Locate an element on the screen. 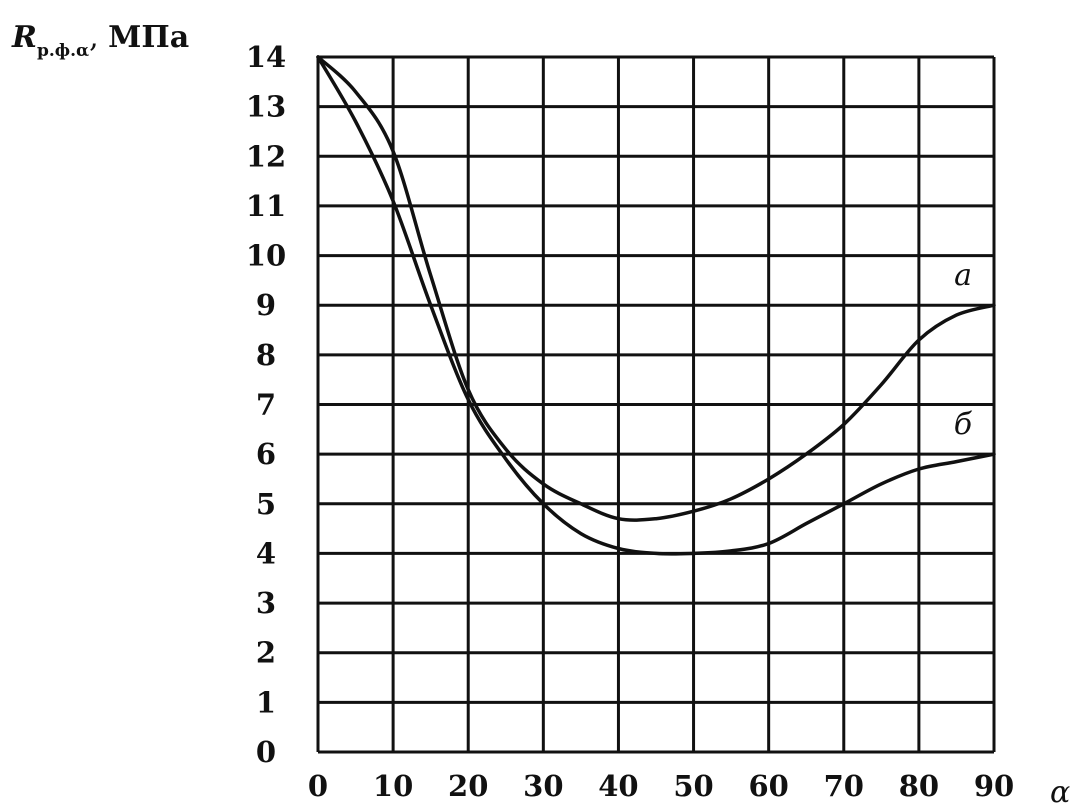 The width and height of the screenshot is (1083, 807). x-axis-label: α is located at coordinates (1060, 791).